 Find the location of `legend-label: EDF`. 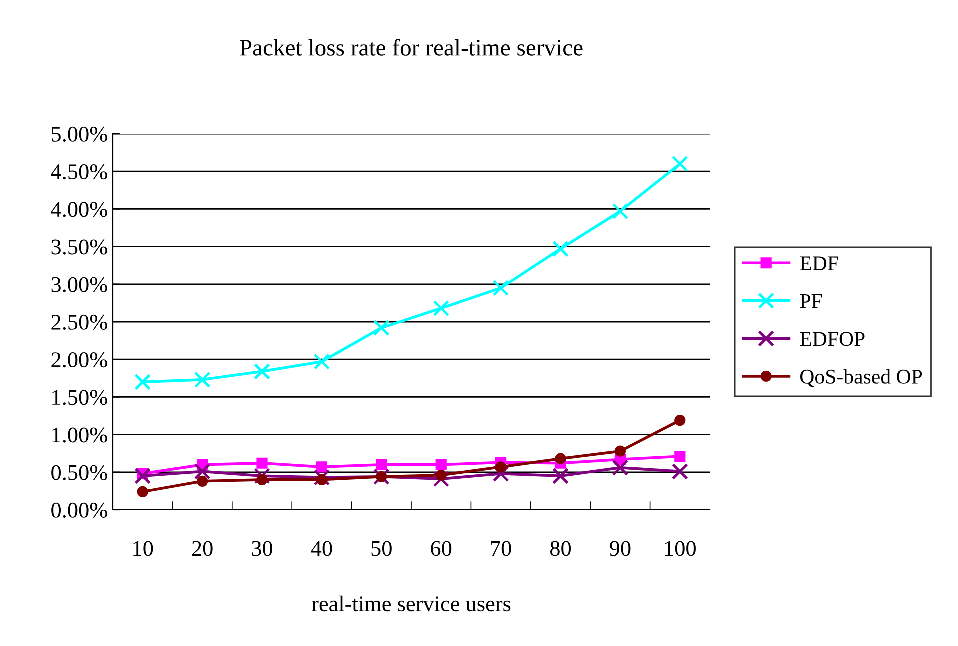

legend-label: EDF is located at coordinates (819, 263).